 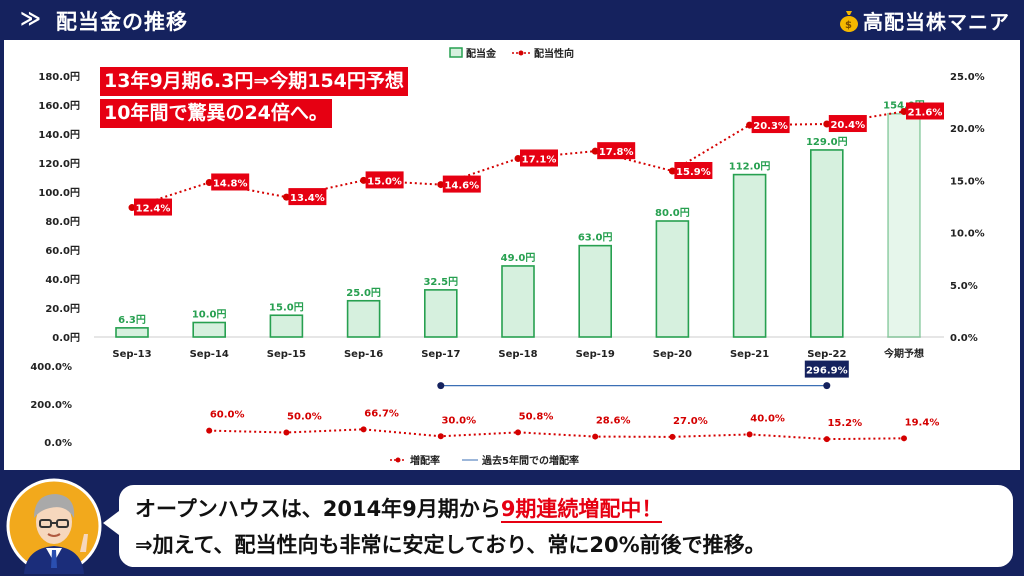 I want to click on payout-label: 14.6%, so click(x=461, y=186).